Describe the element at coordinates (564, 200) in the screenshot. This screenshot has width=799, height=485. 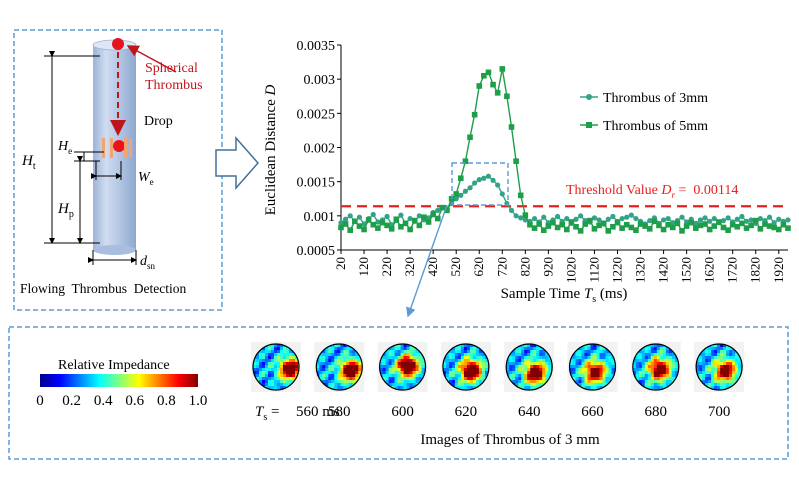
I see `series-3mm` at that location.